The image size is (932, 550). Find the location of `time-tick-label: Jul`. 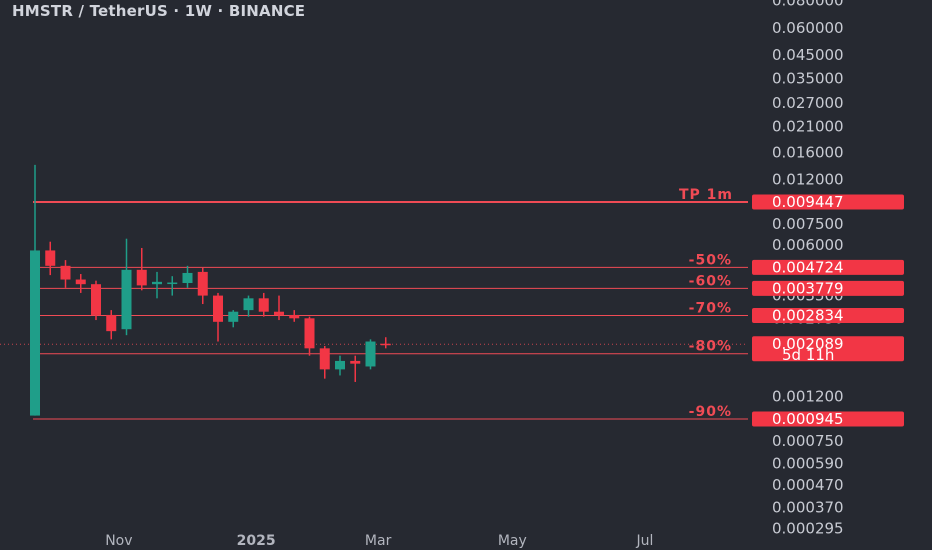

time-tick-label: Jul is located at coordinates (645, 541).